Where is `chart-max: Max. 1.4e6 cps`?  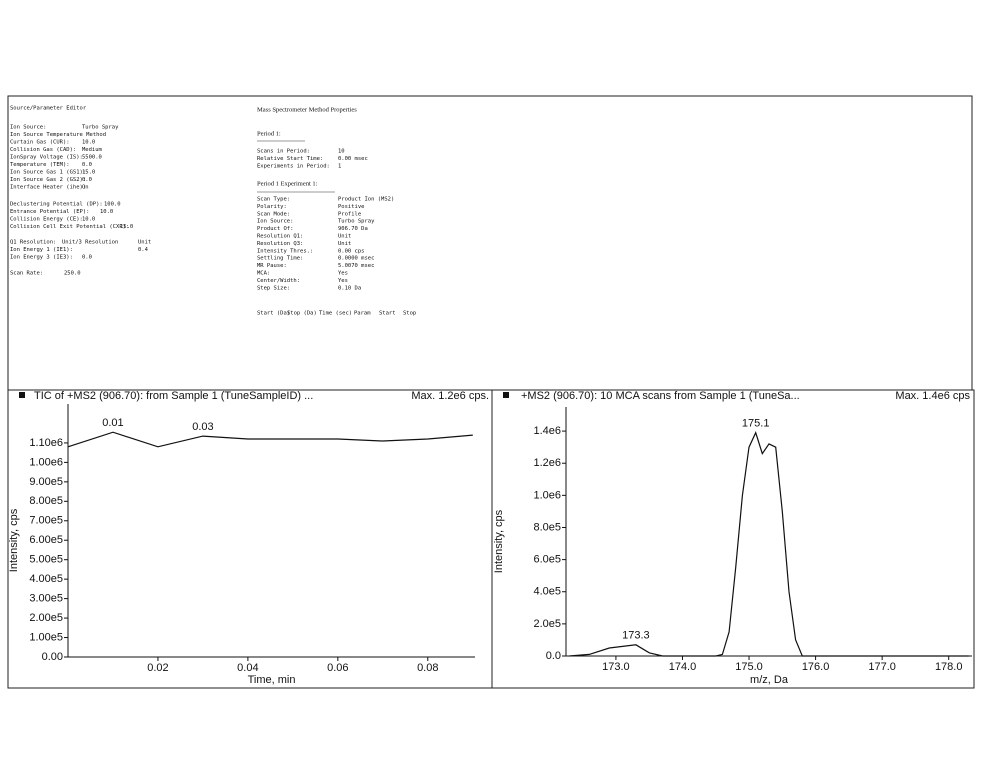 chart-max: Max. 1.4e6 cps is located at coordinates (932, 396).